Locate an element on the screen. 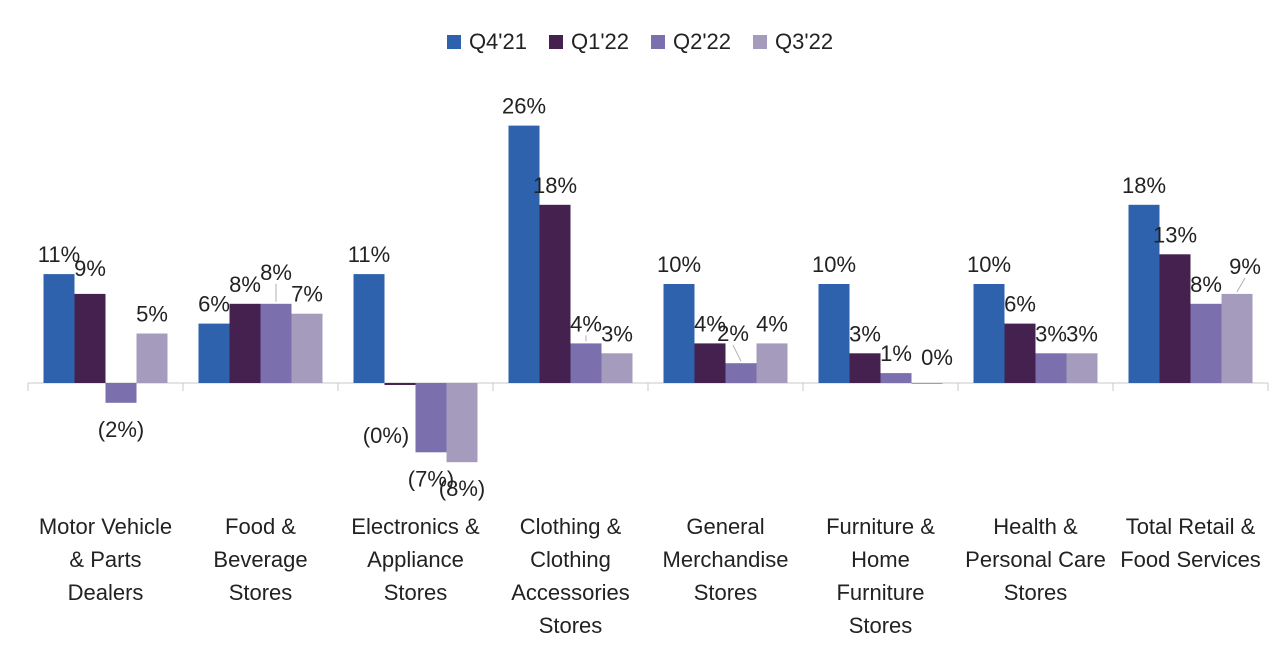 This screenshot has width=1280, height=655. category-label-line: Beverage is located at coordinates (260, 559).